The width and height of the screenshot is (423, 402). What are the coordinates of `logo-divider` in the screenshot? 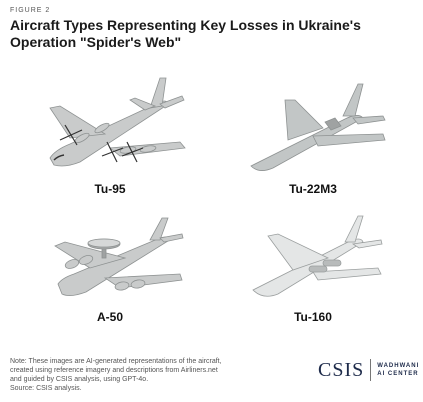 It's located at (371, 370).